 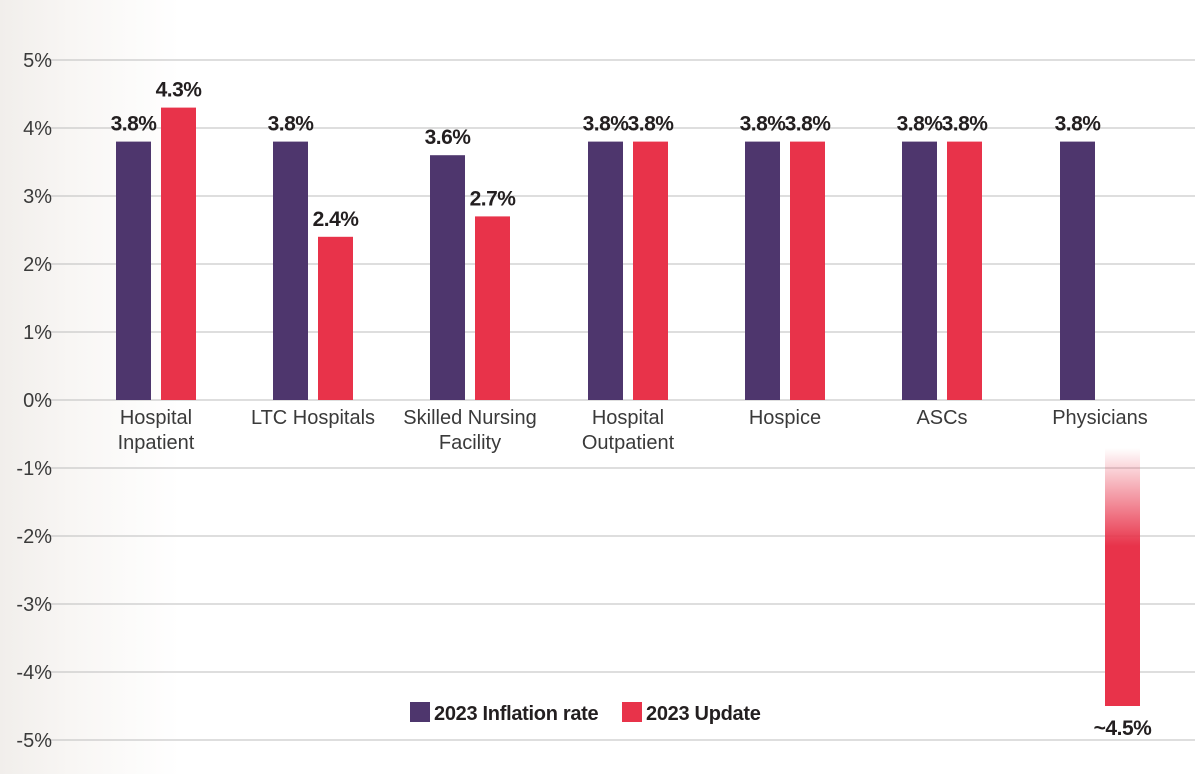 What do you see at coordinates (448, 137) in the screenshot?
I see `data-label-inflation: 3.6%` at bounding box center [448, 137].